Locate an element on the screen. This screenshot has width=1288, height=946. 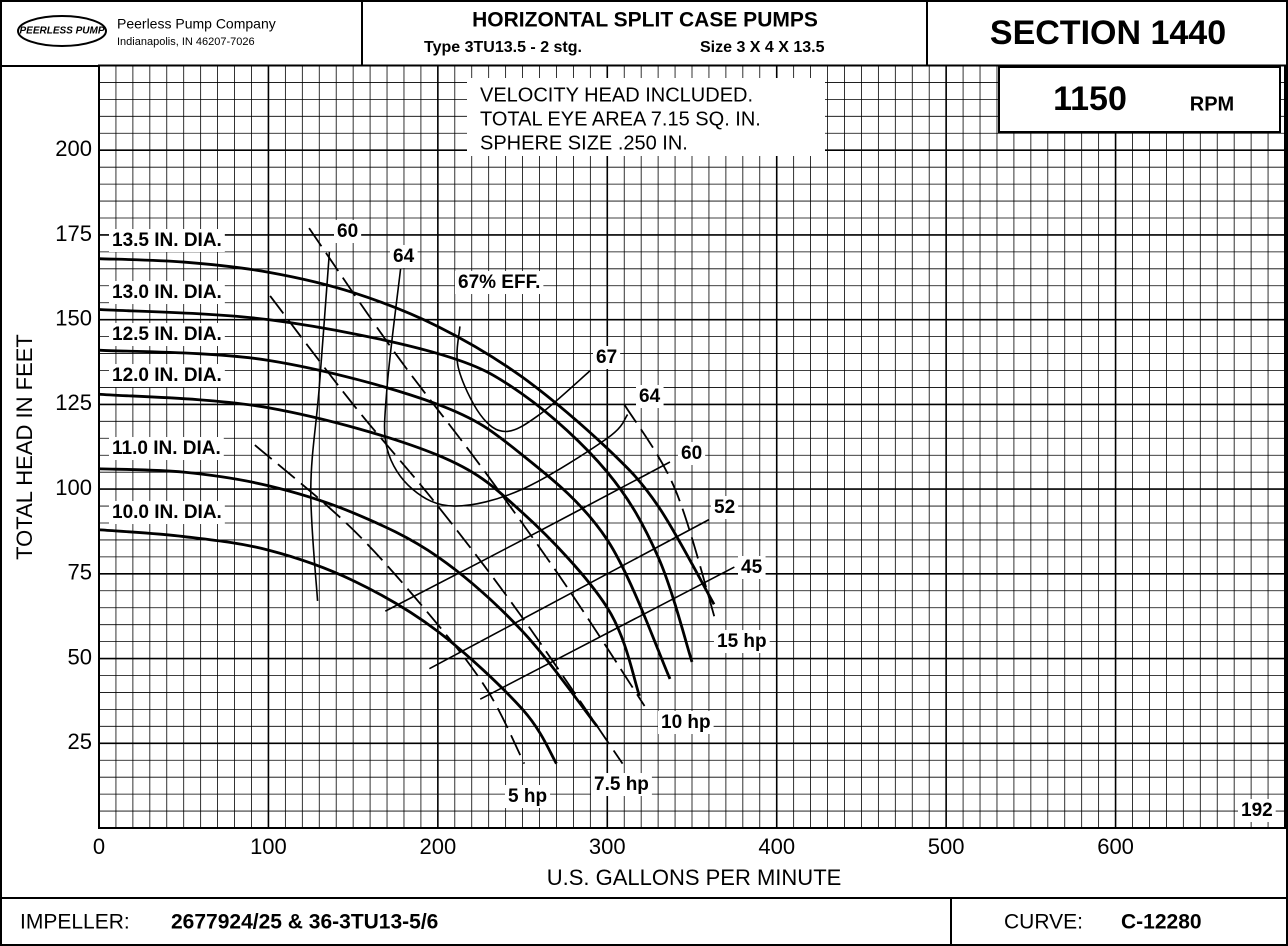
x-tick-label: 0 is located at coordinates (99, 846).